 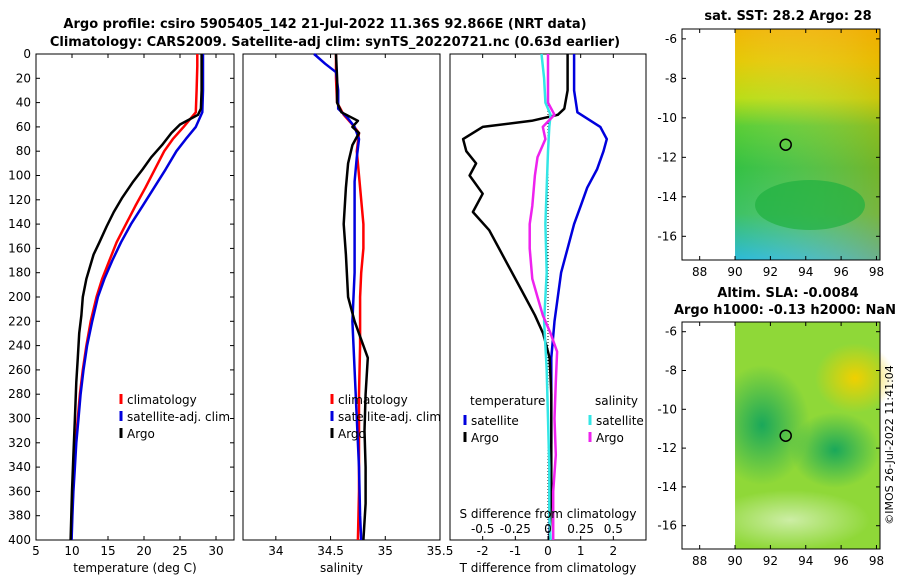 What do you see at coordinates (889, 445) in the screenshot?
I see `copyright: ©IMOS 26-Jul-2022 11:41:04` at bounding box center [889, 445].